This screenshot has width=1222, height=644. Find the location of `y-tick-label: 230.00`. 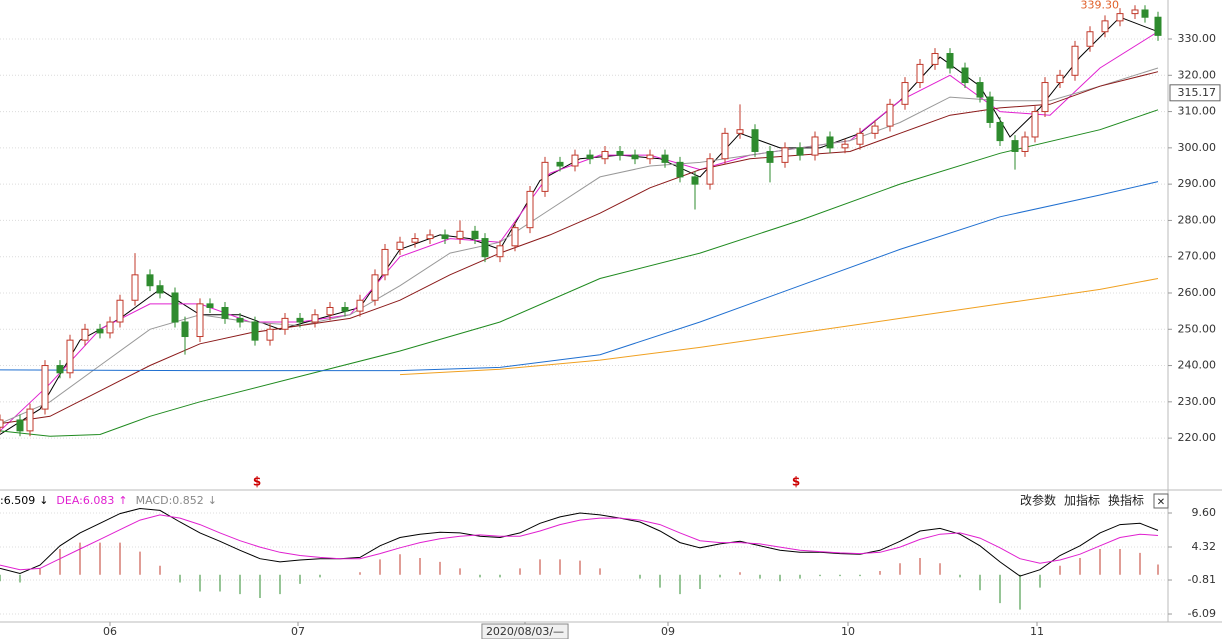

y-tick-label: 230.00 is located at coordinates (1197, 401).